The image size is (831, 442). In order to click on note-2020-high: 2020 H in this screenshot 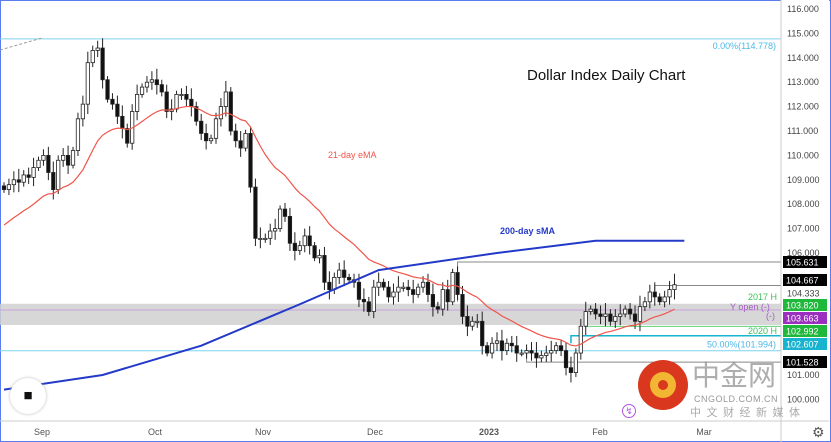, I will do `click(762, 331)`.